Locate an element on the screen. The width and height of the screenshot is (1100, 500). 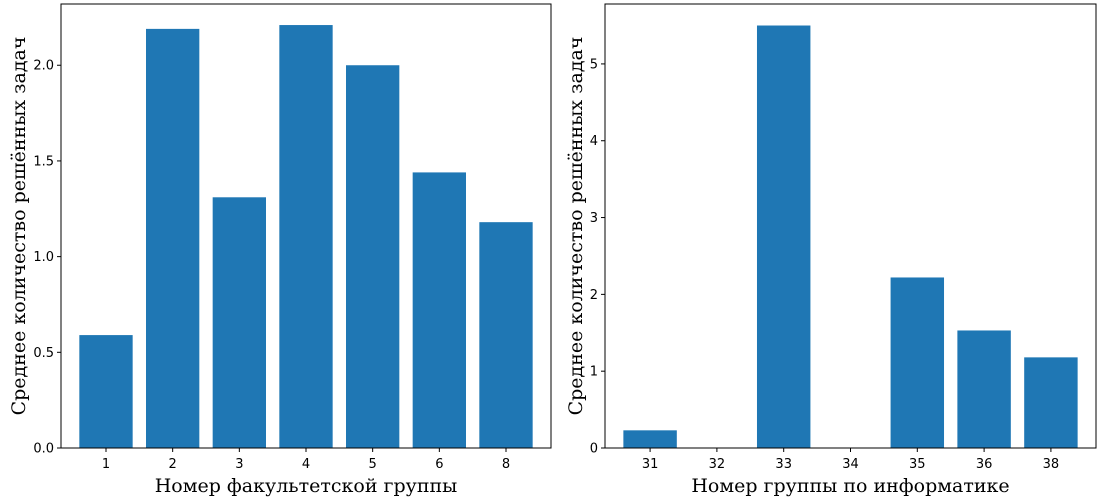
y-tick-label: 2.0 is located at coordinates (43, 66).